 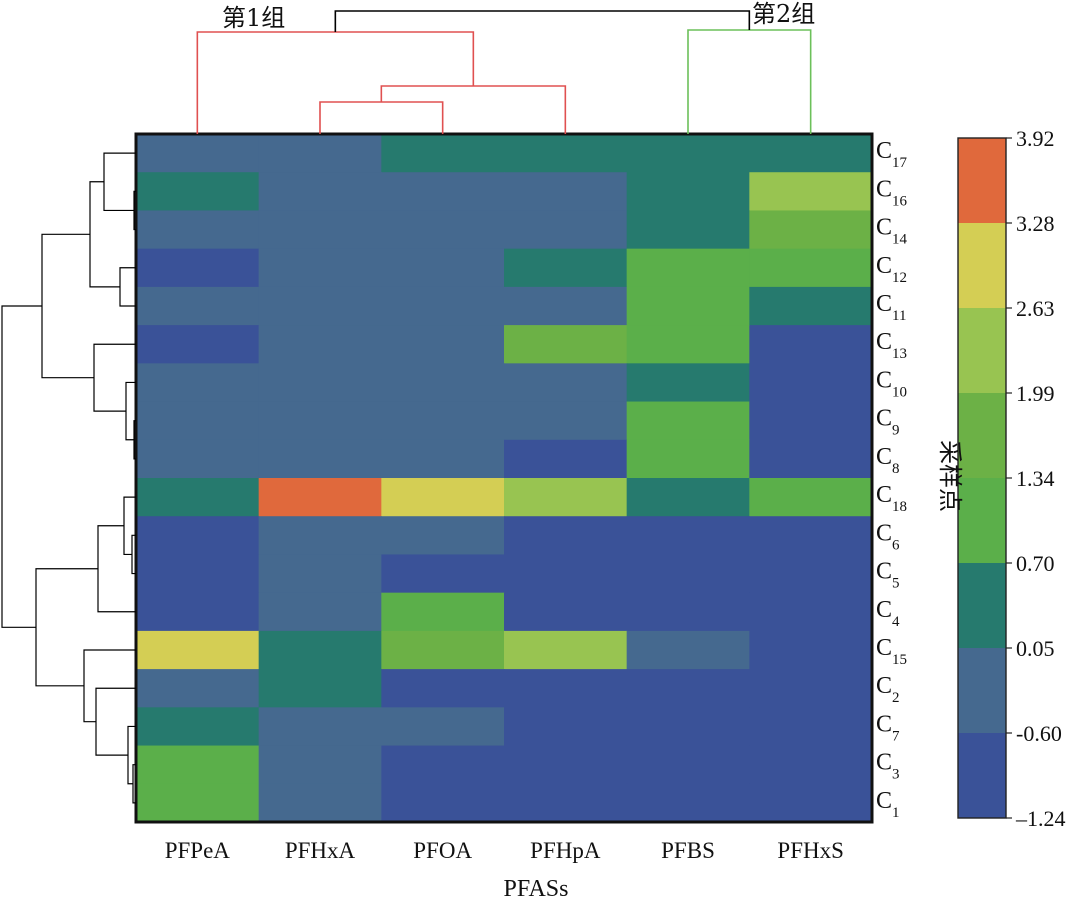 What do you see at coordinates (888, 804) in the screenshot?
I see `row-label: C1` at bounding box center [888, 804].